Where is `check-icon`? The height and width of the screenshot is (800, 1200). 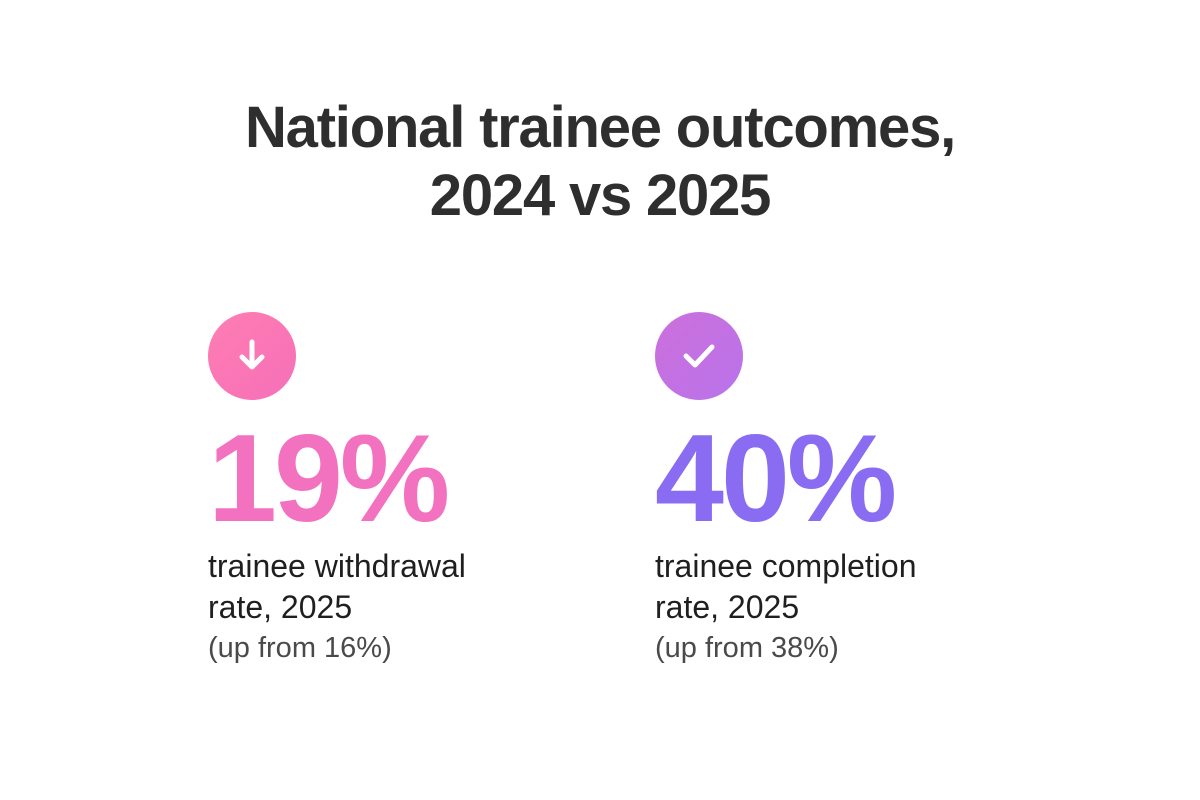
check-icon is located at coordinates (699, 356).